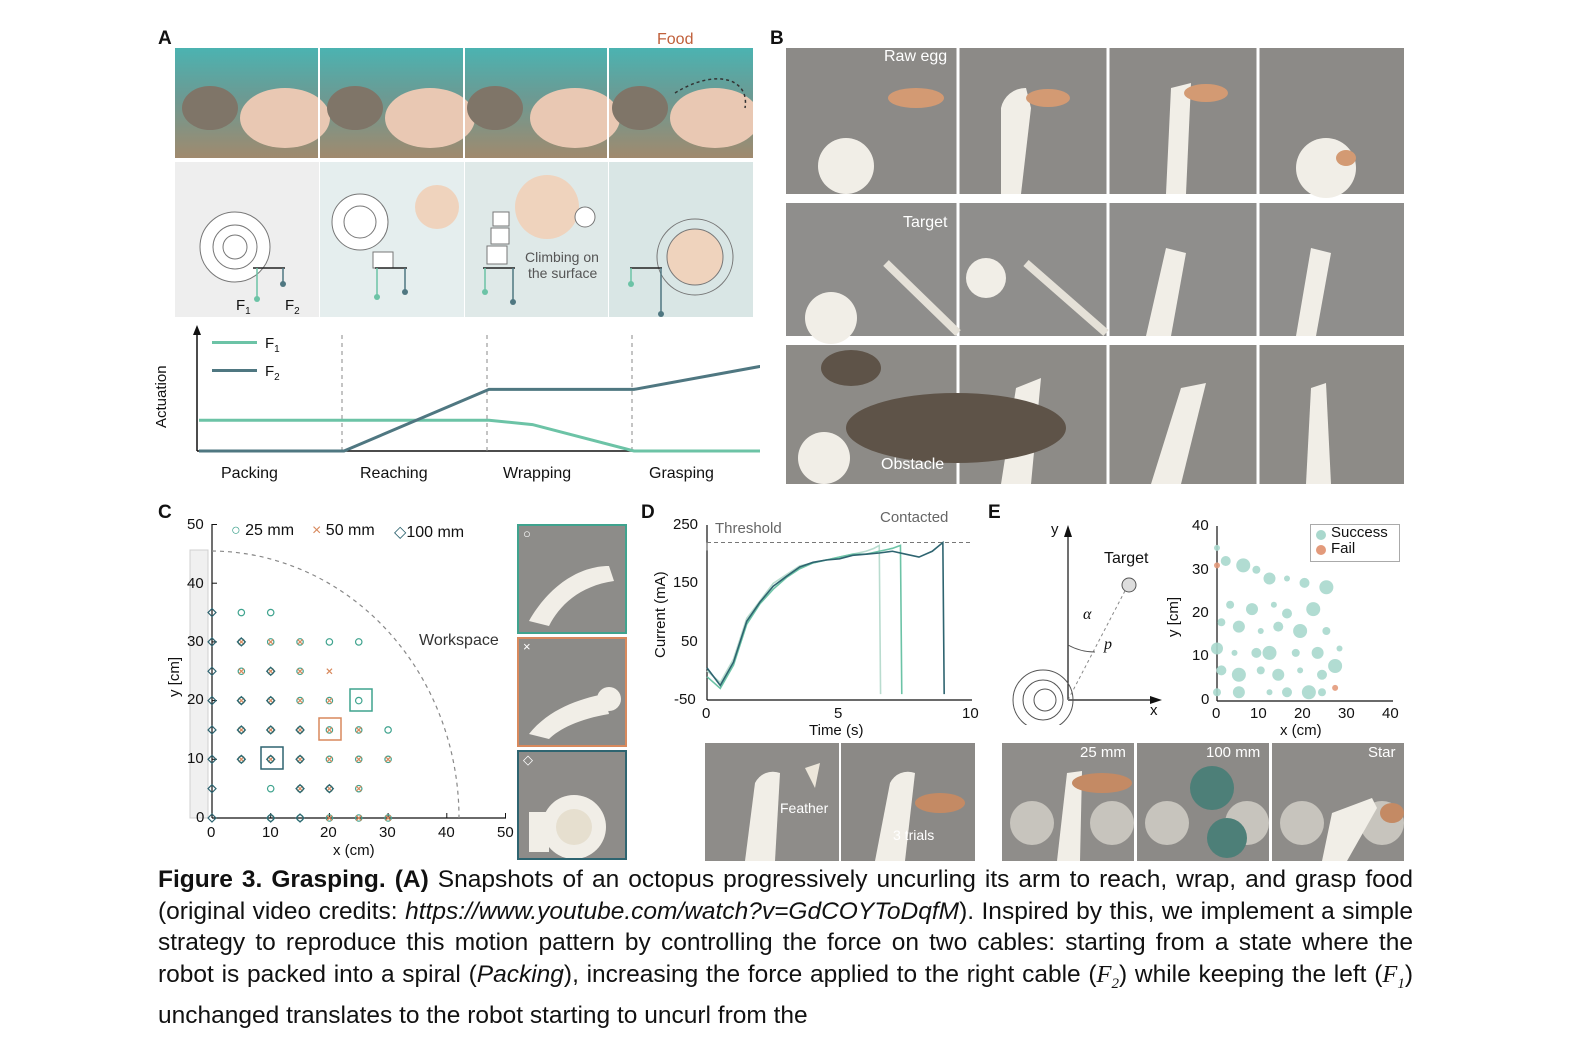  What do you see at coordinates (234, 342) in the screenshot?
I see `legend-f1-swatch` at bounding box center [234, 342].